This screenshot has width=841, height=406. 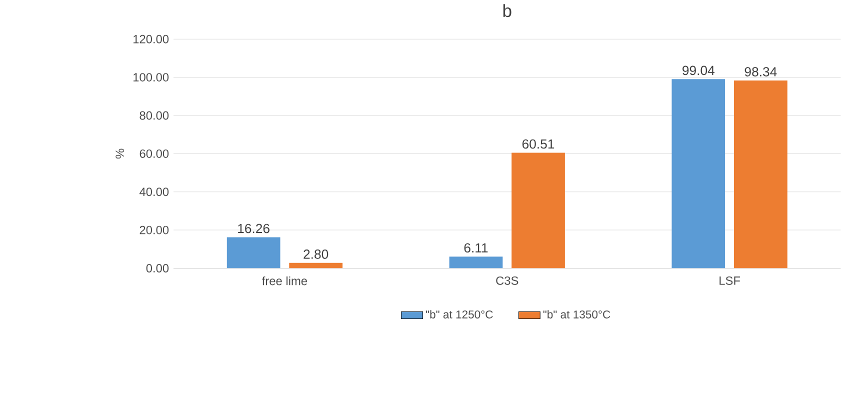 What do you see at coordinates (154, 230) in the screenshot?
I see `y-tick-label: 20.00` at bounding box center [154, 230].